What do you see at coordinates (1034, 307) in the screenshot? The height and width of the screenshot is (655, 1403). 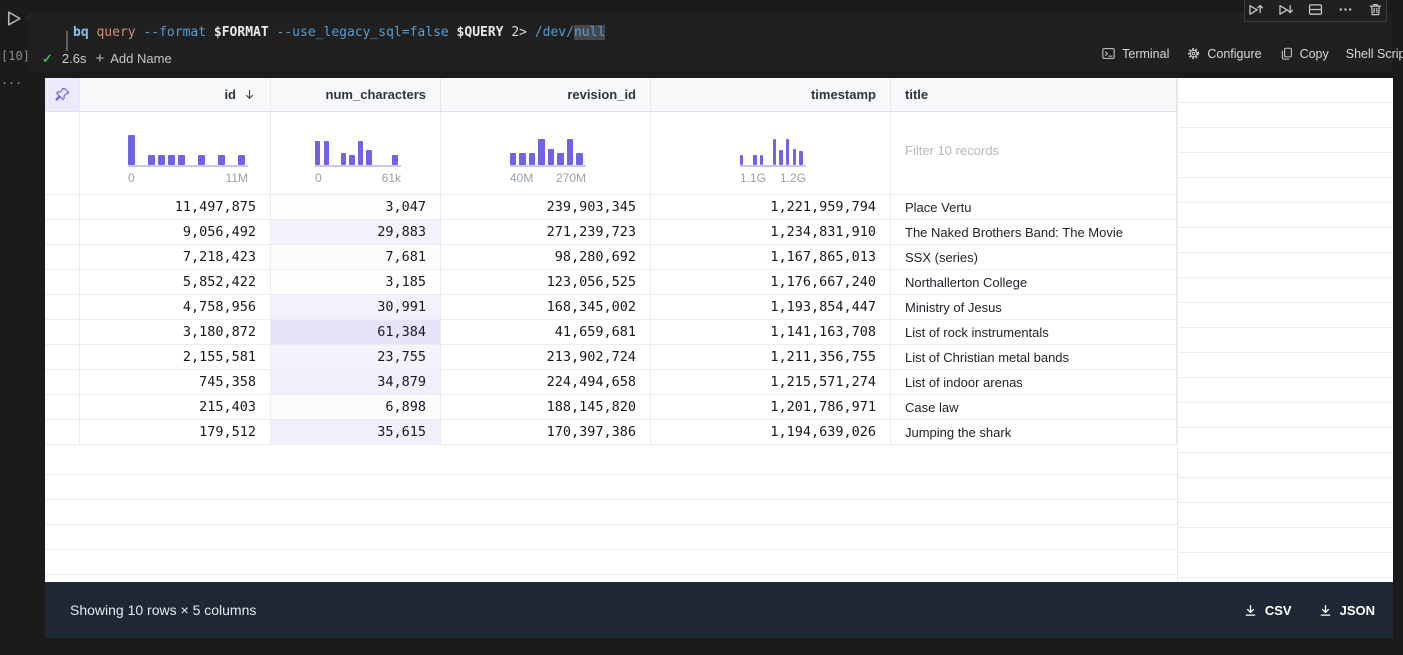 I see `table-cell-title: Ministry of Jesus` at bounding box center [1034, 307].